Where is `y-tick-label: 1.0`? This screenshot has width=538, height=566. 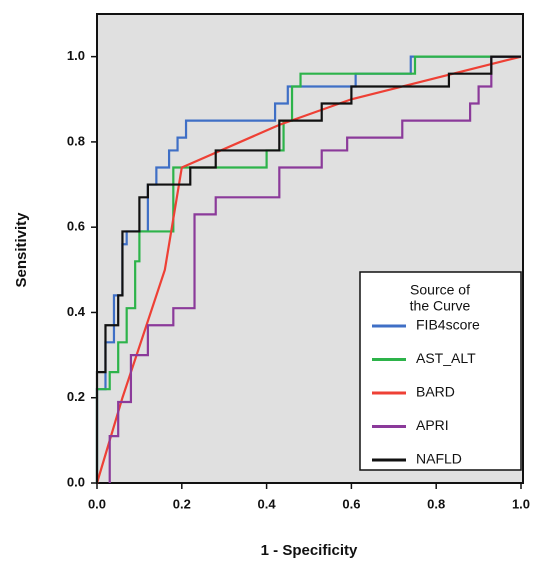
y-tick-label: 1.0 is located at coordinates (76, 55).